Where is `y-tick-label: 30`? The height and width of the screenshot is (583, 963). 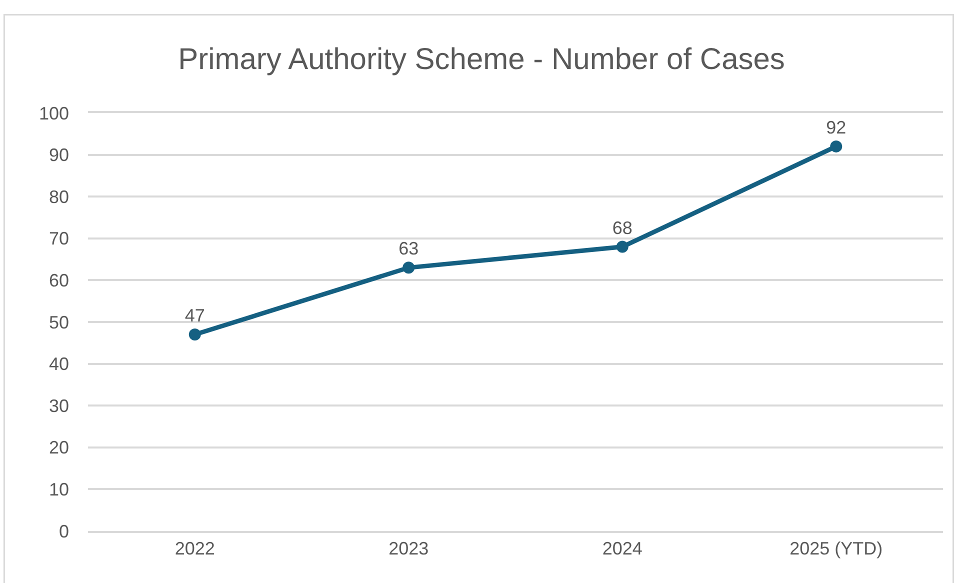
y-tick-label: 30 is located at coordinates (58, 406).